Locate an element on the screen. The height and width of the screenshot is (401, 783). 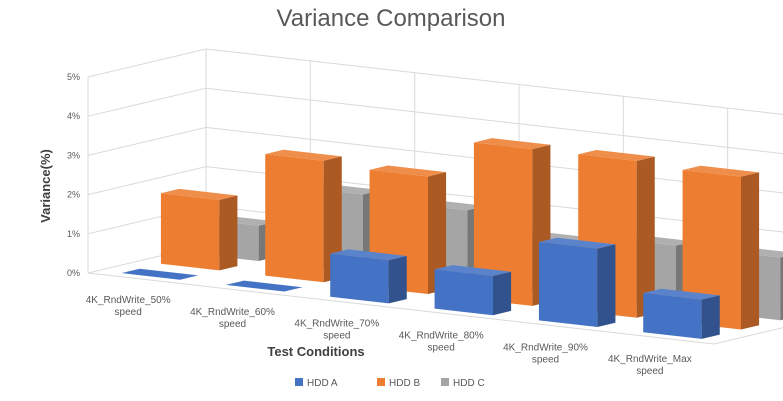
y-axis-title: Variance(%) is located at coordinates (45, 186).